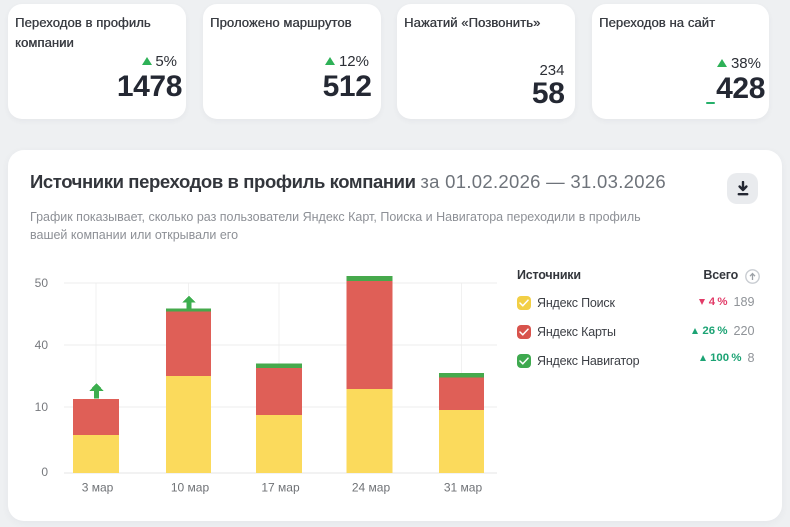  I want to click on svg-text: 10, so click(42, 407).